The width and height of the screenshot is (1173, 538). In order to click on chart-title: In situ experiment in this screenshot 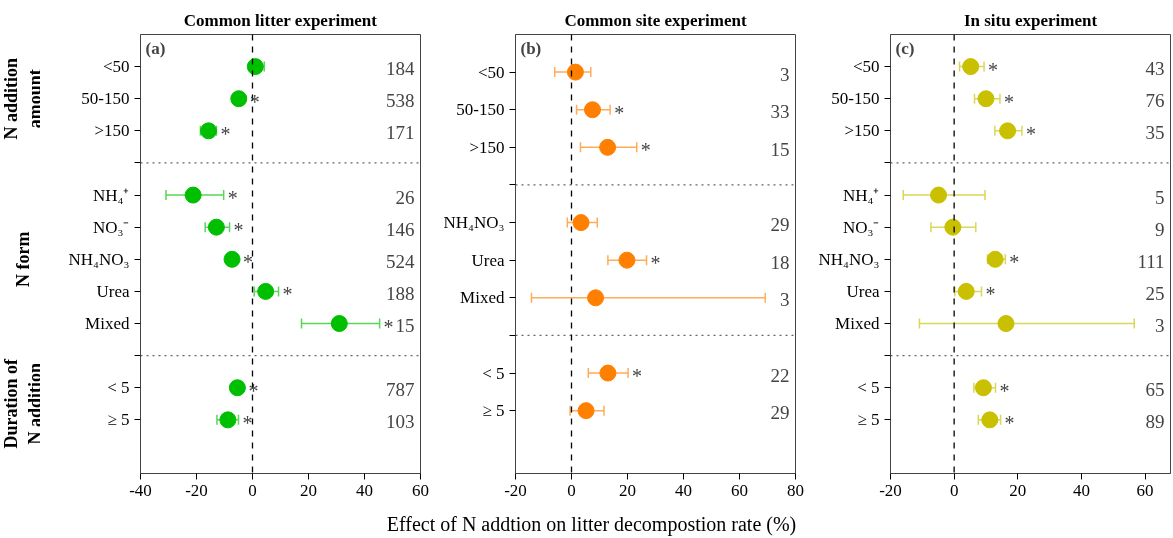, I will do `click(1030, 20)`.